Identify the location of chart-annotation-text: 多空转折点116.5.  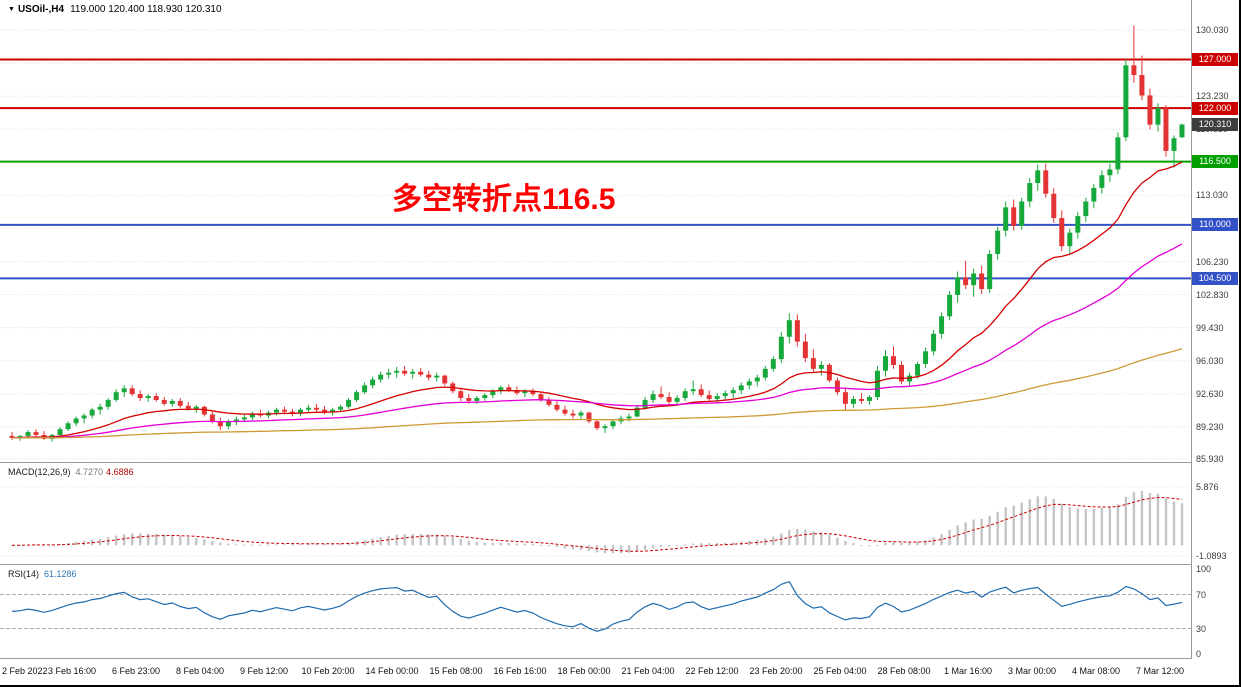
(504, 199).